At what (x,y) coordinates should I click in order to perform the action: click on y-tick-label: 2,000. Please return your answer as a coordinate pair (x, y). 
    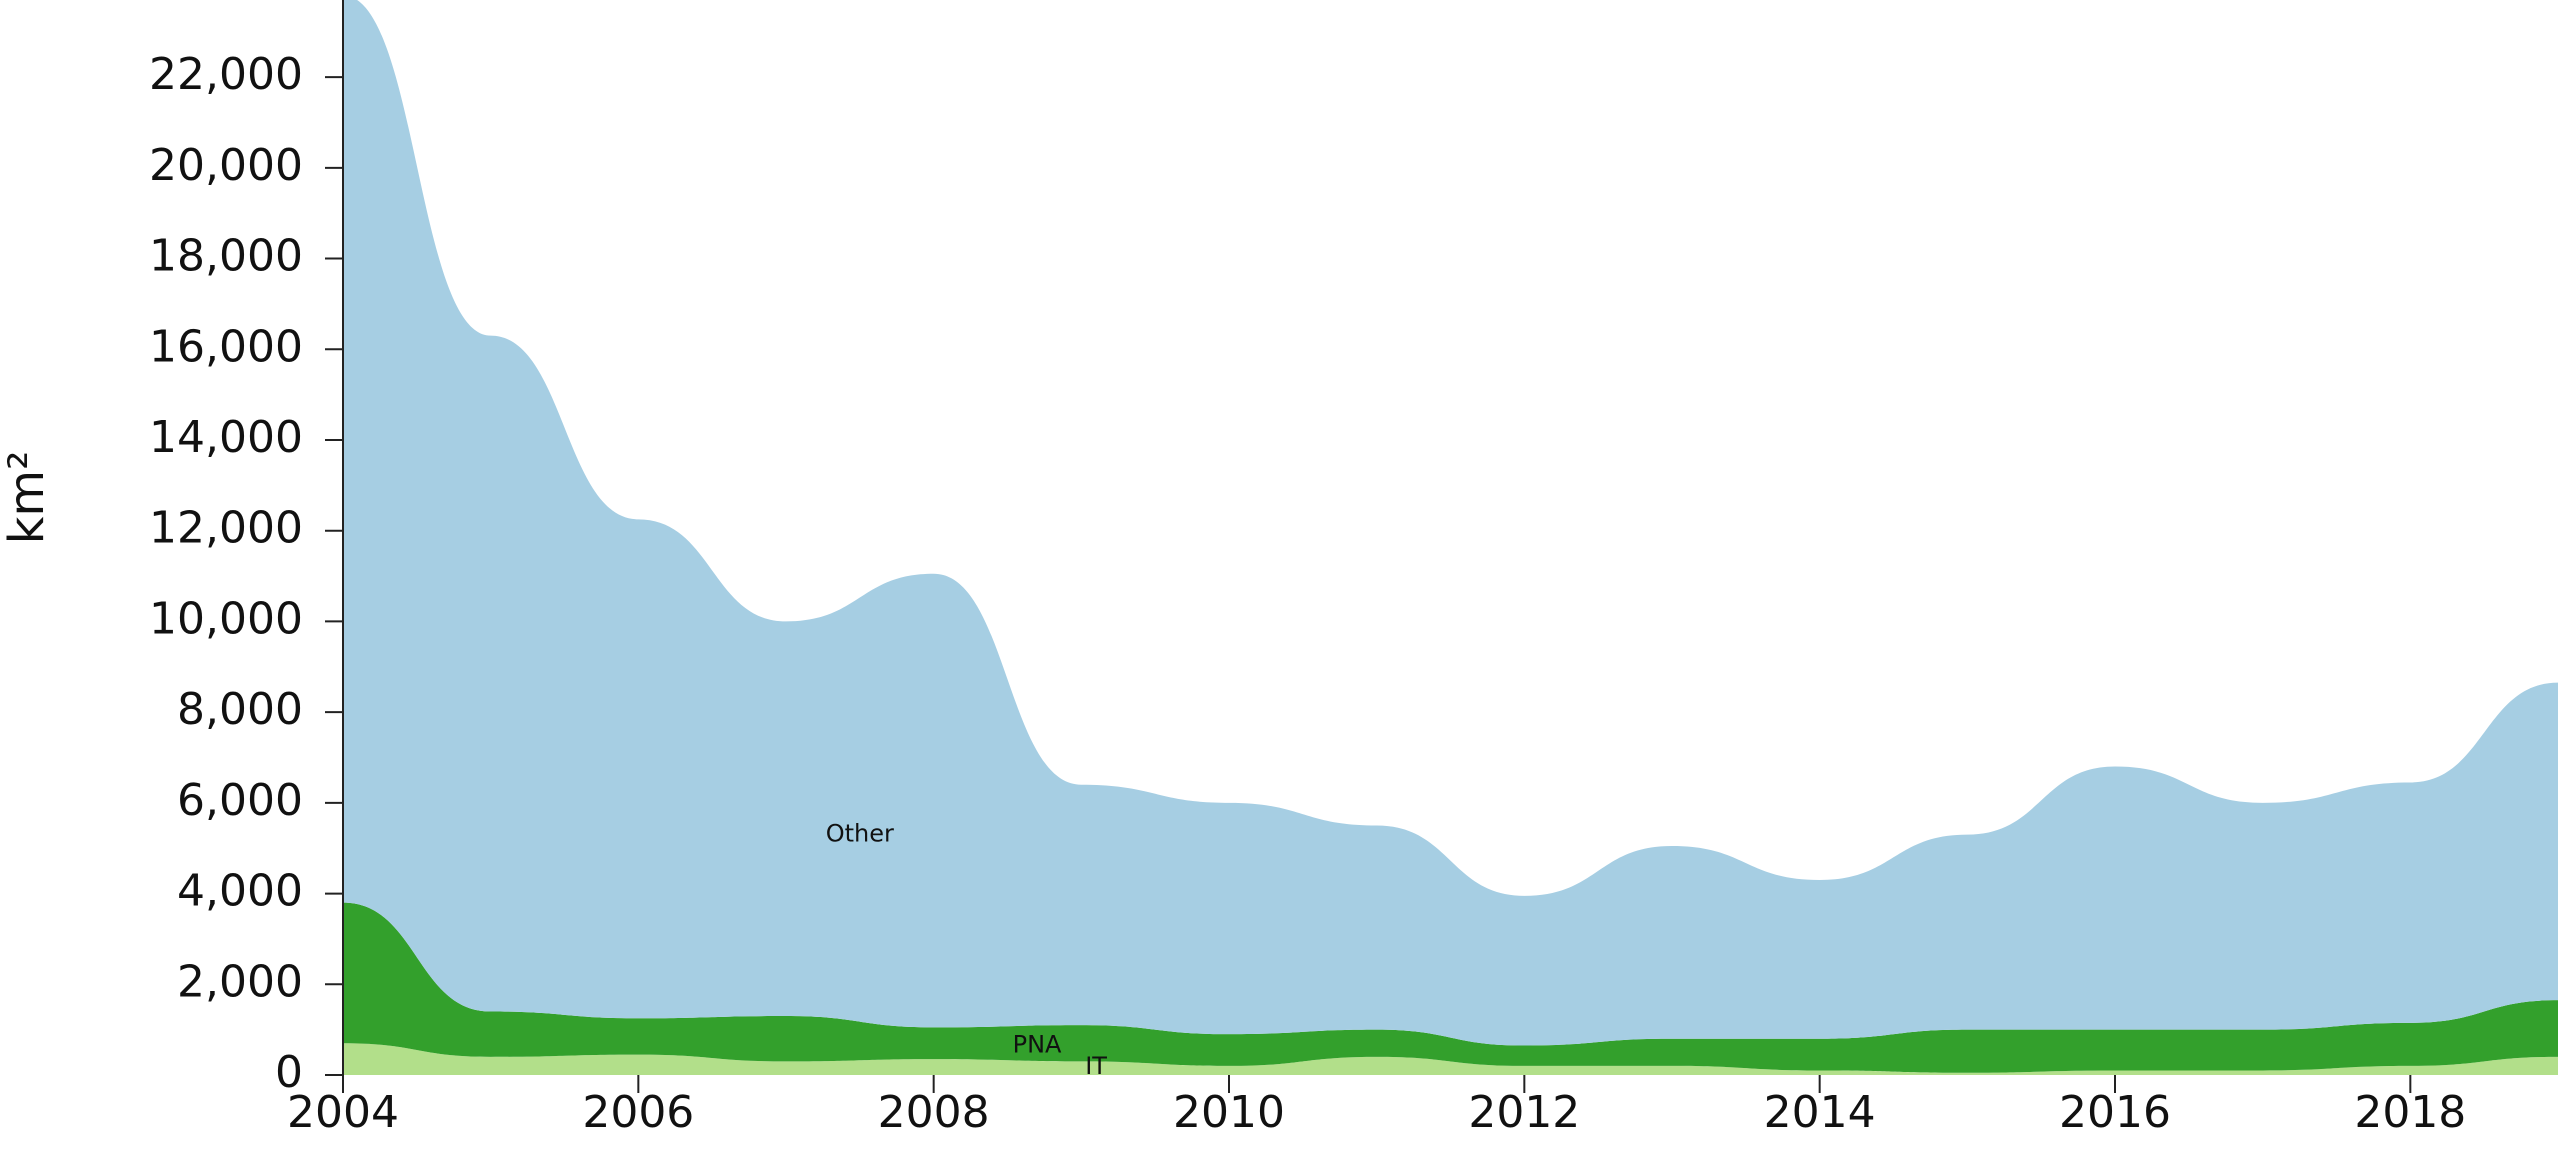
    Looking at the image, I should click on (240, 981).